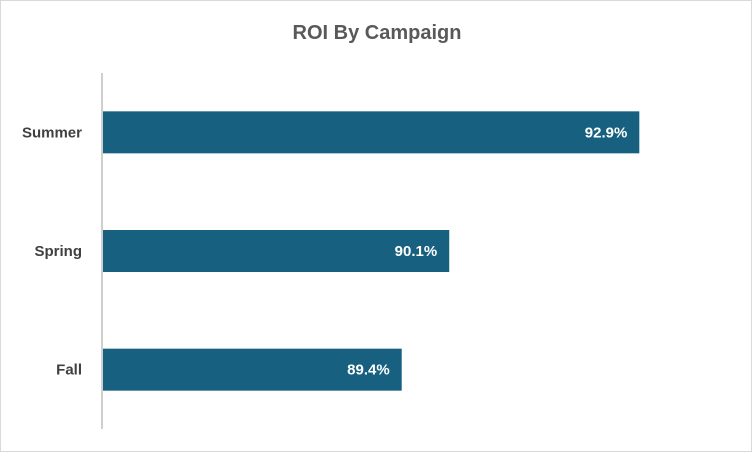 The image size is (752, 453). Describe the element at coordinates (52, 132) in the screenshot. I see `category-label-summer: Summer` at that location.